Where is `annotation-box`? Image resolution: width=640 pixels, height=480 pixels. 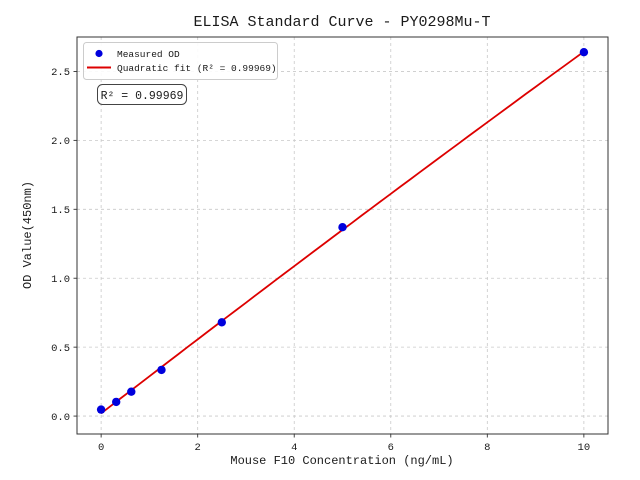
annotation-box is located at coordinates (142, 94).